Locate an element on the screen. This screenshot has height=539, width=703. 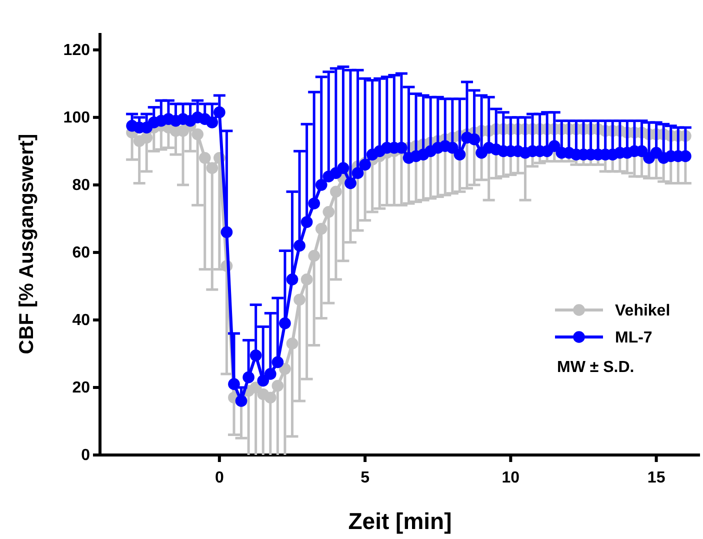
y-tick-label: 100 is located at coordinates (76, 118).